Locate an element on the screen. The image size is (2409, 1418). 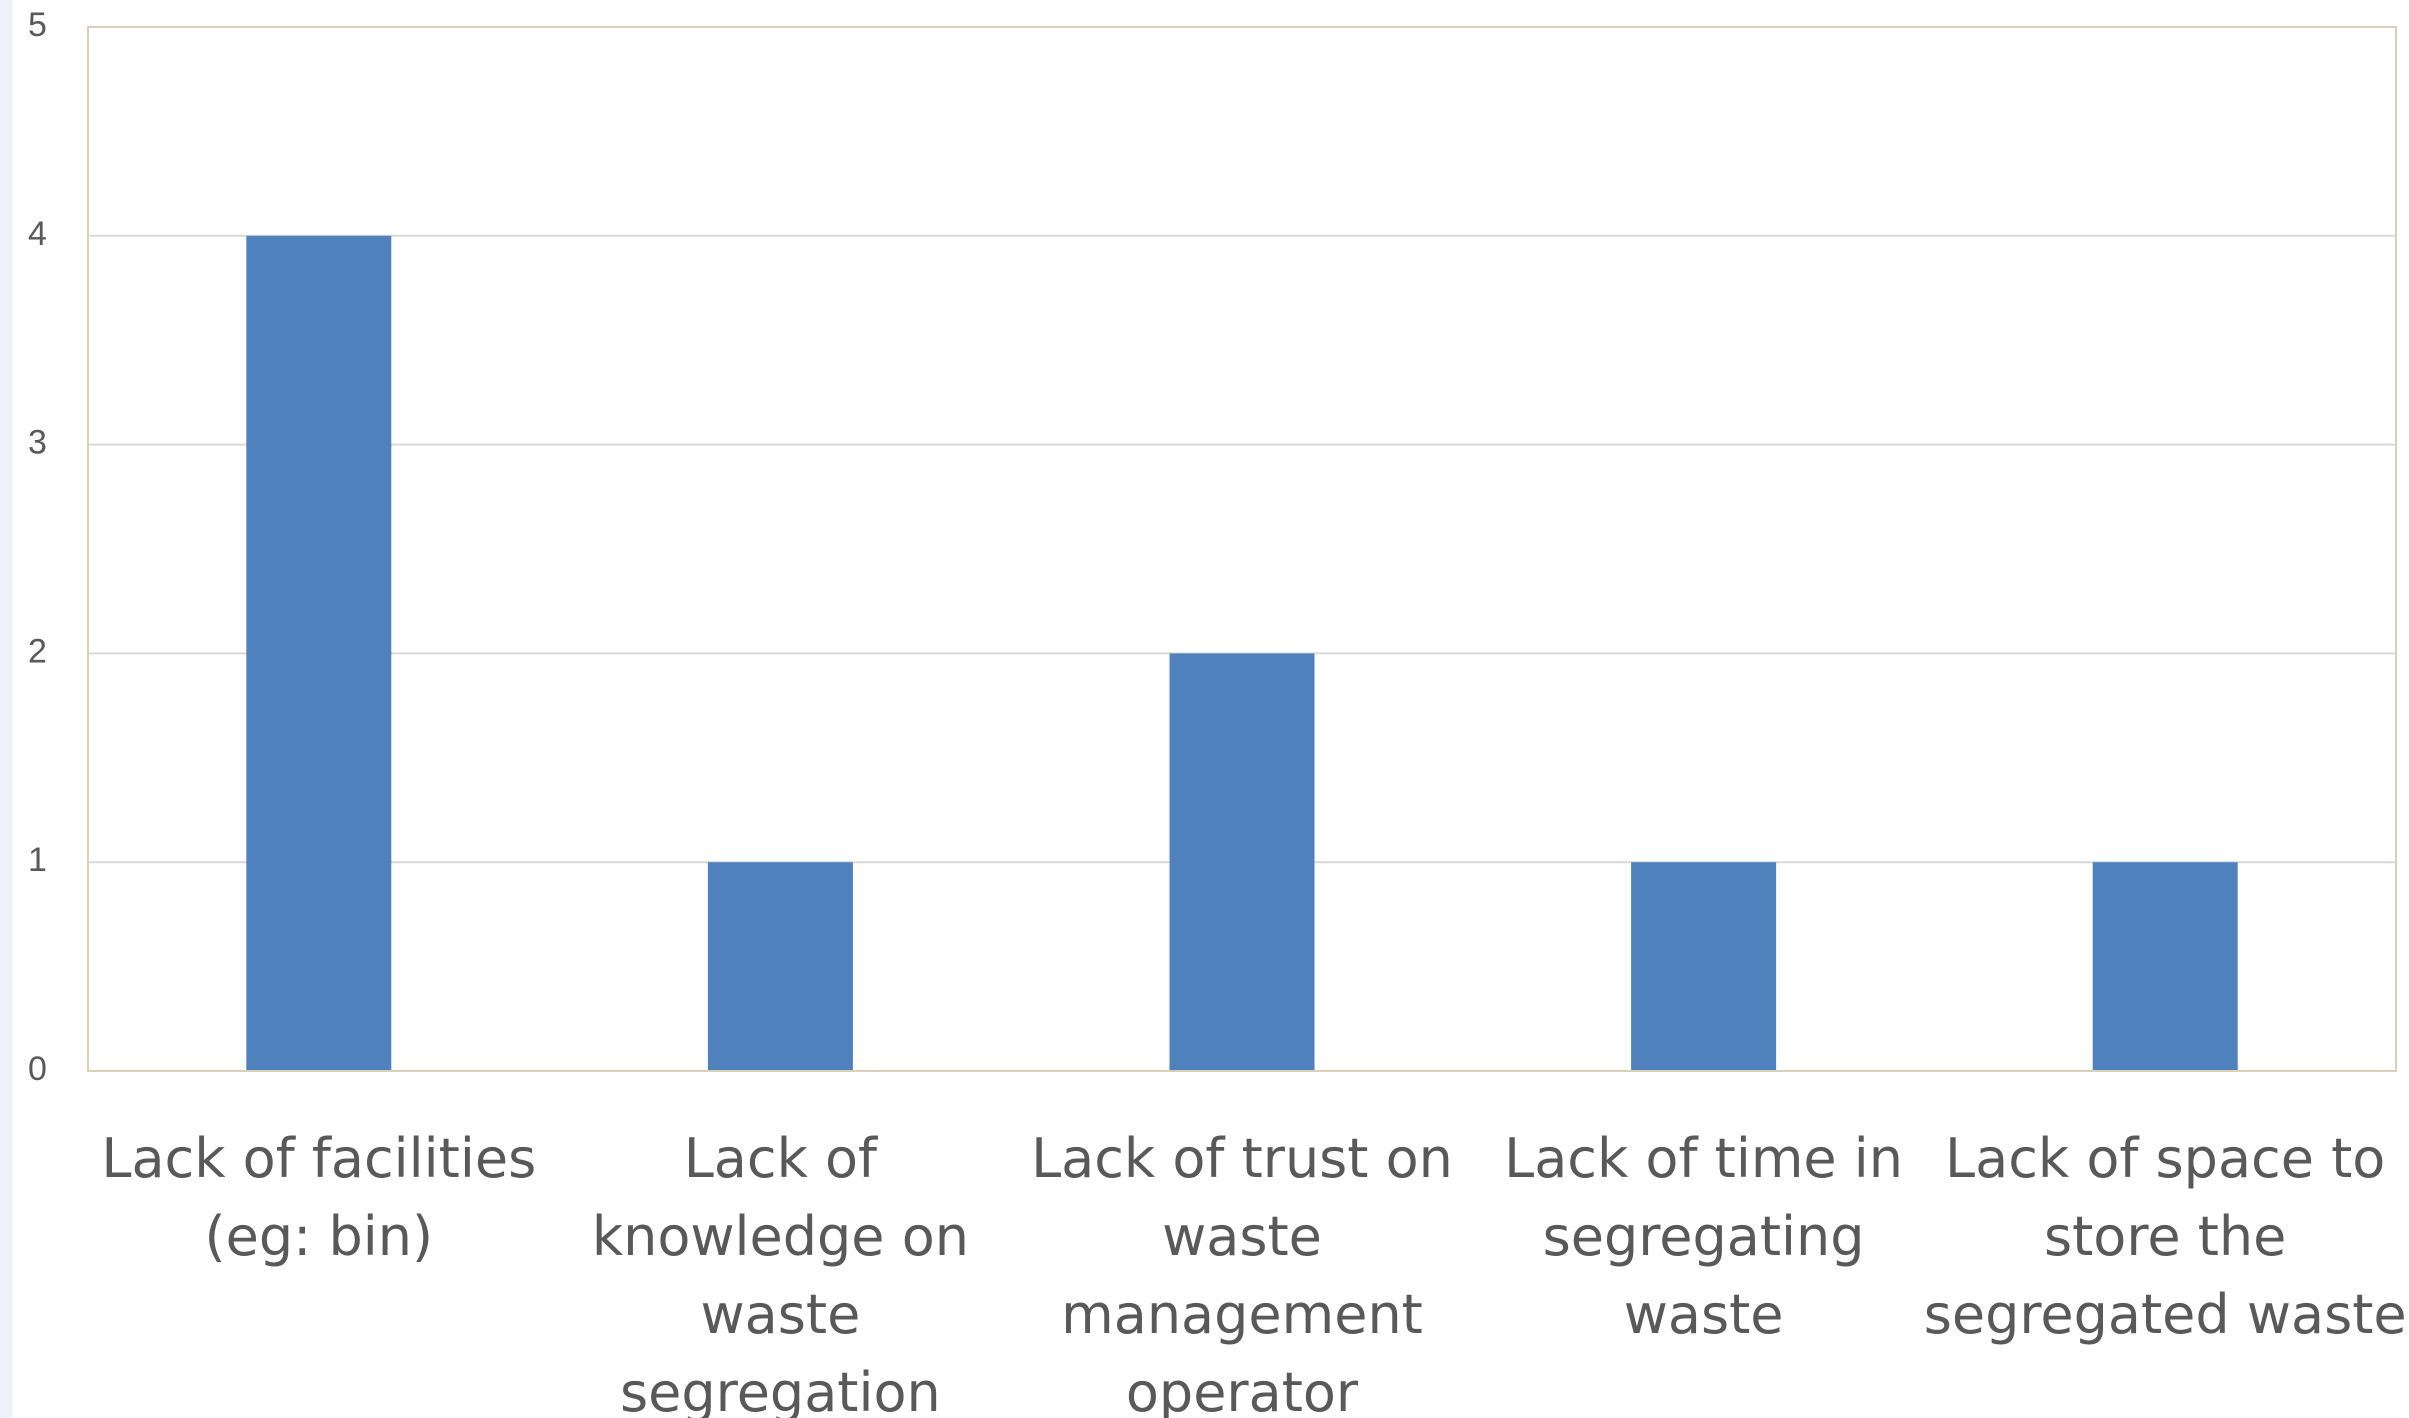
x-category-label-4: Lack of time in segregating waste is located at coordinates (1703, 1236).